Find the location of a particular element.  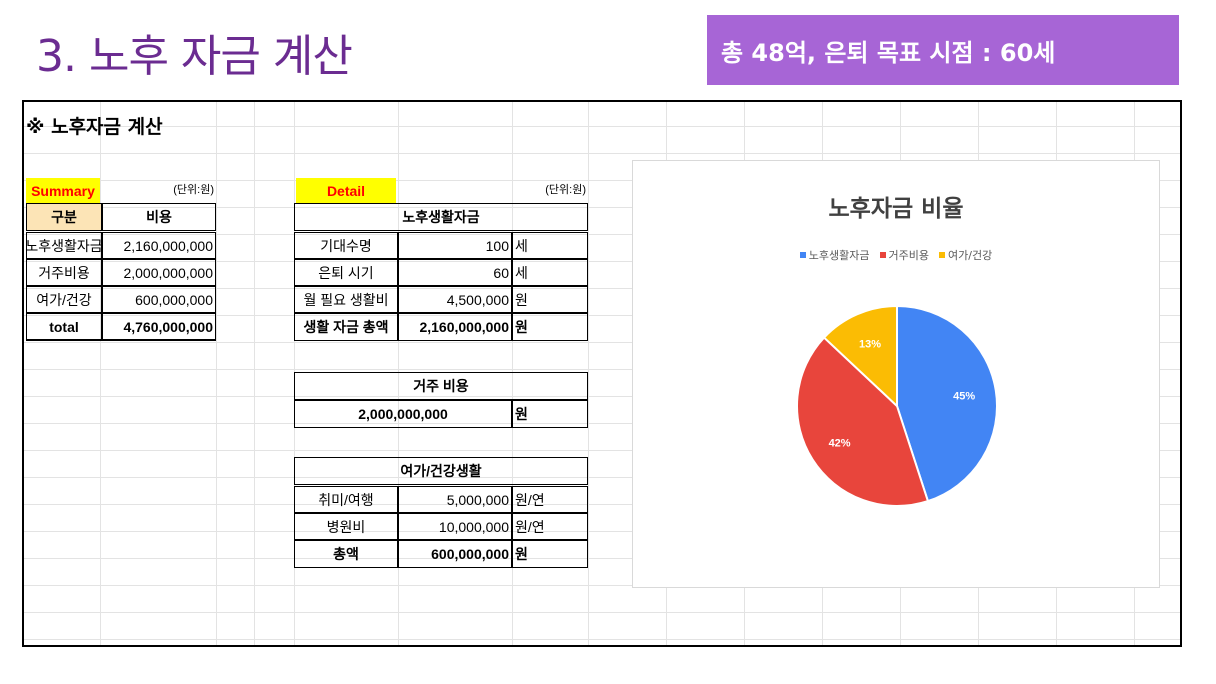

summary-total-value: 4,760,000,000 is located at coordinates (159, 327).